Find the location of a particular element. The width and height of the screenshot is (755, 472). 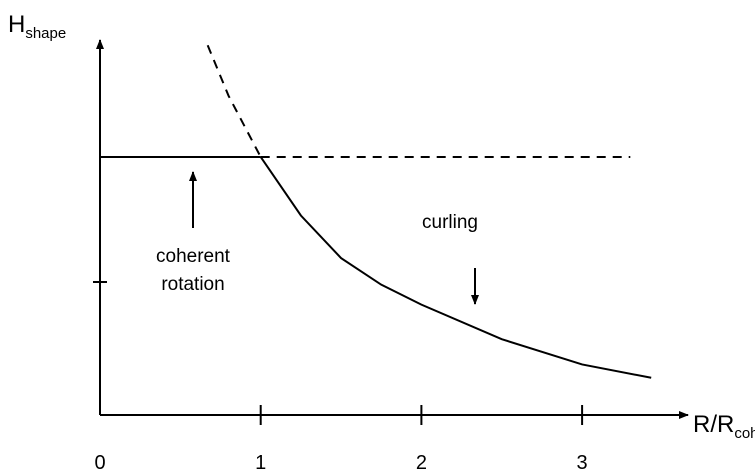

annotation: rotation is located at coordinates (192, 284).